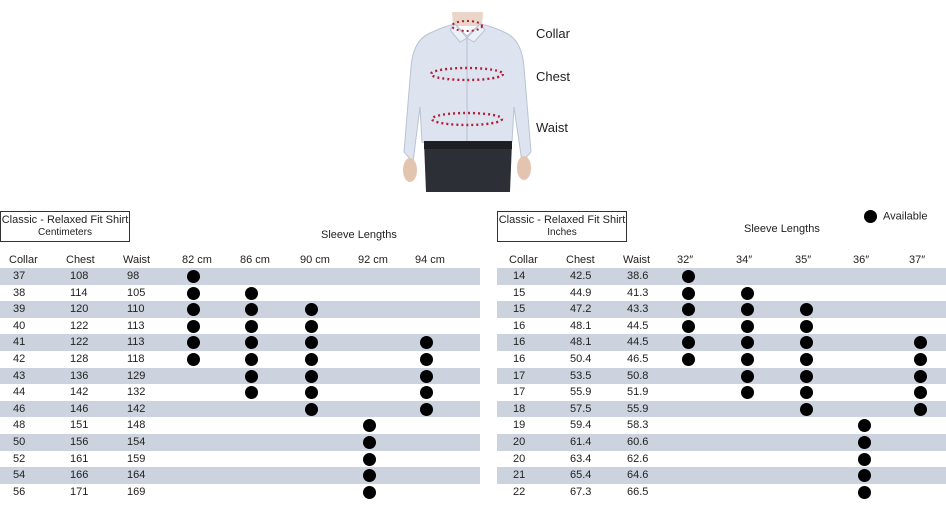 This screenshot has height=525, width=946. Describe the element at coordinates (23, 260) in the screenshot. I see `col-header-collar: Collar` at that location.